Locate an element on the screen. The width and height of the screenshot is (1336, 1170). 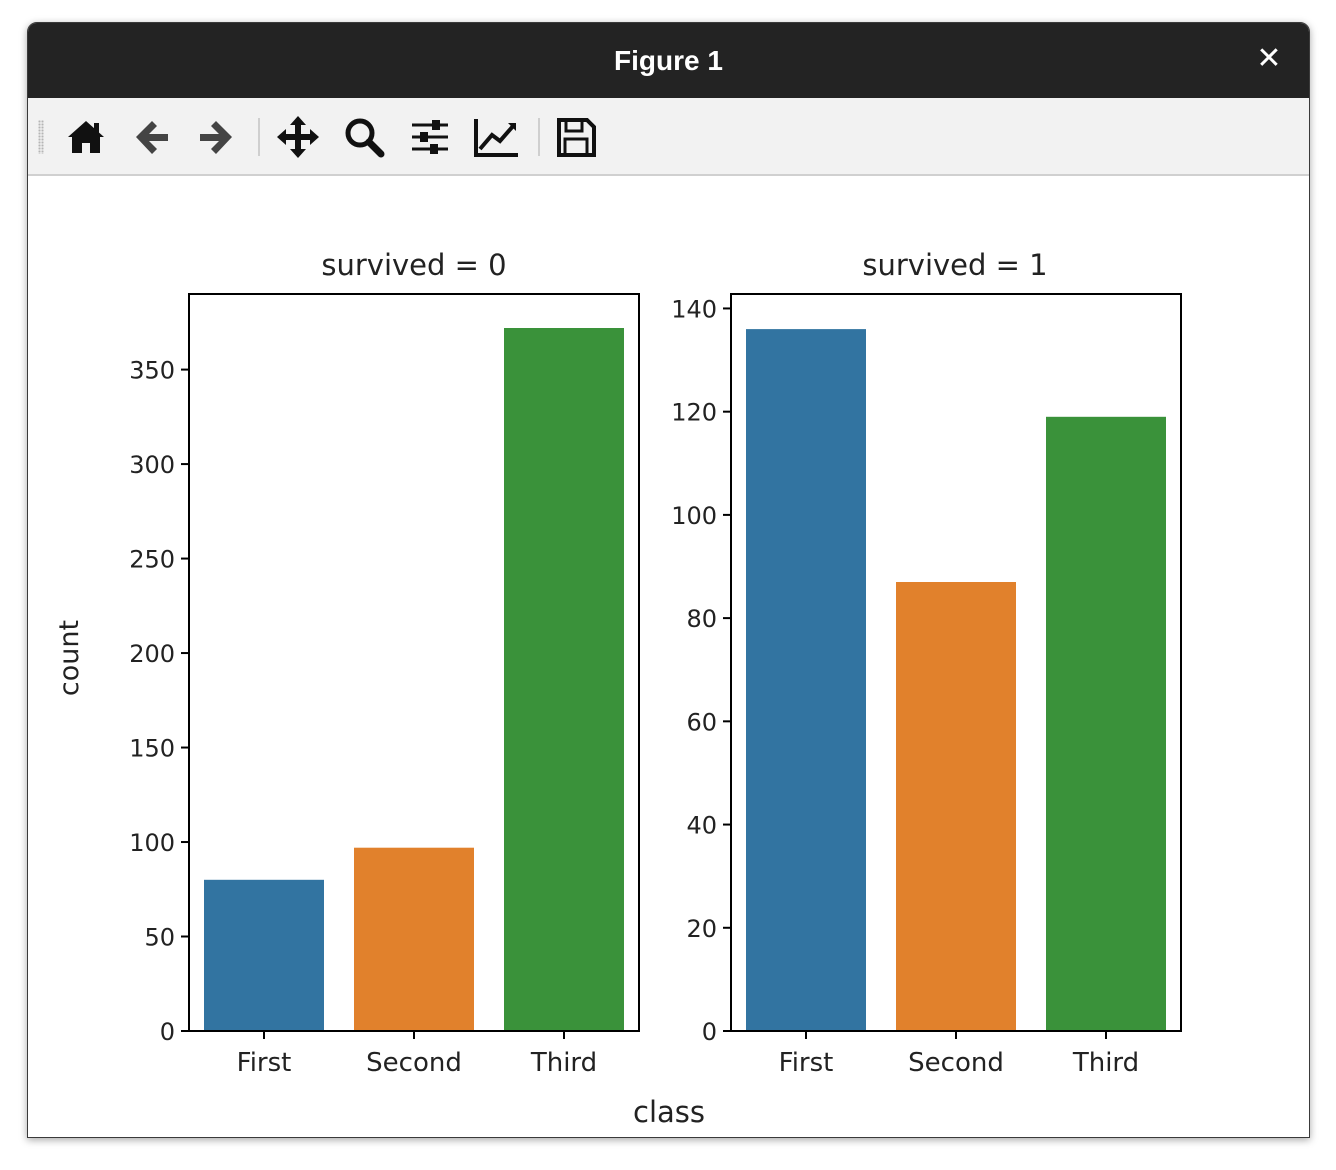
edit-axis-lines-icon is located at coordinates (496, 138).